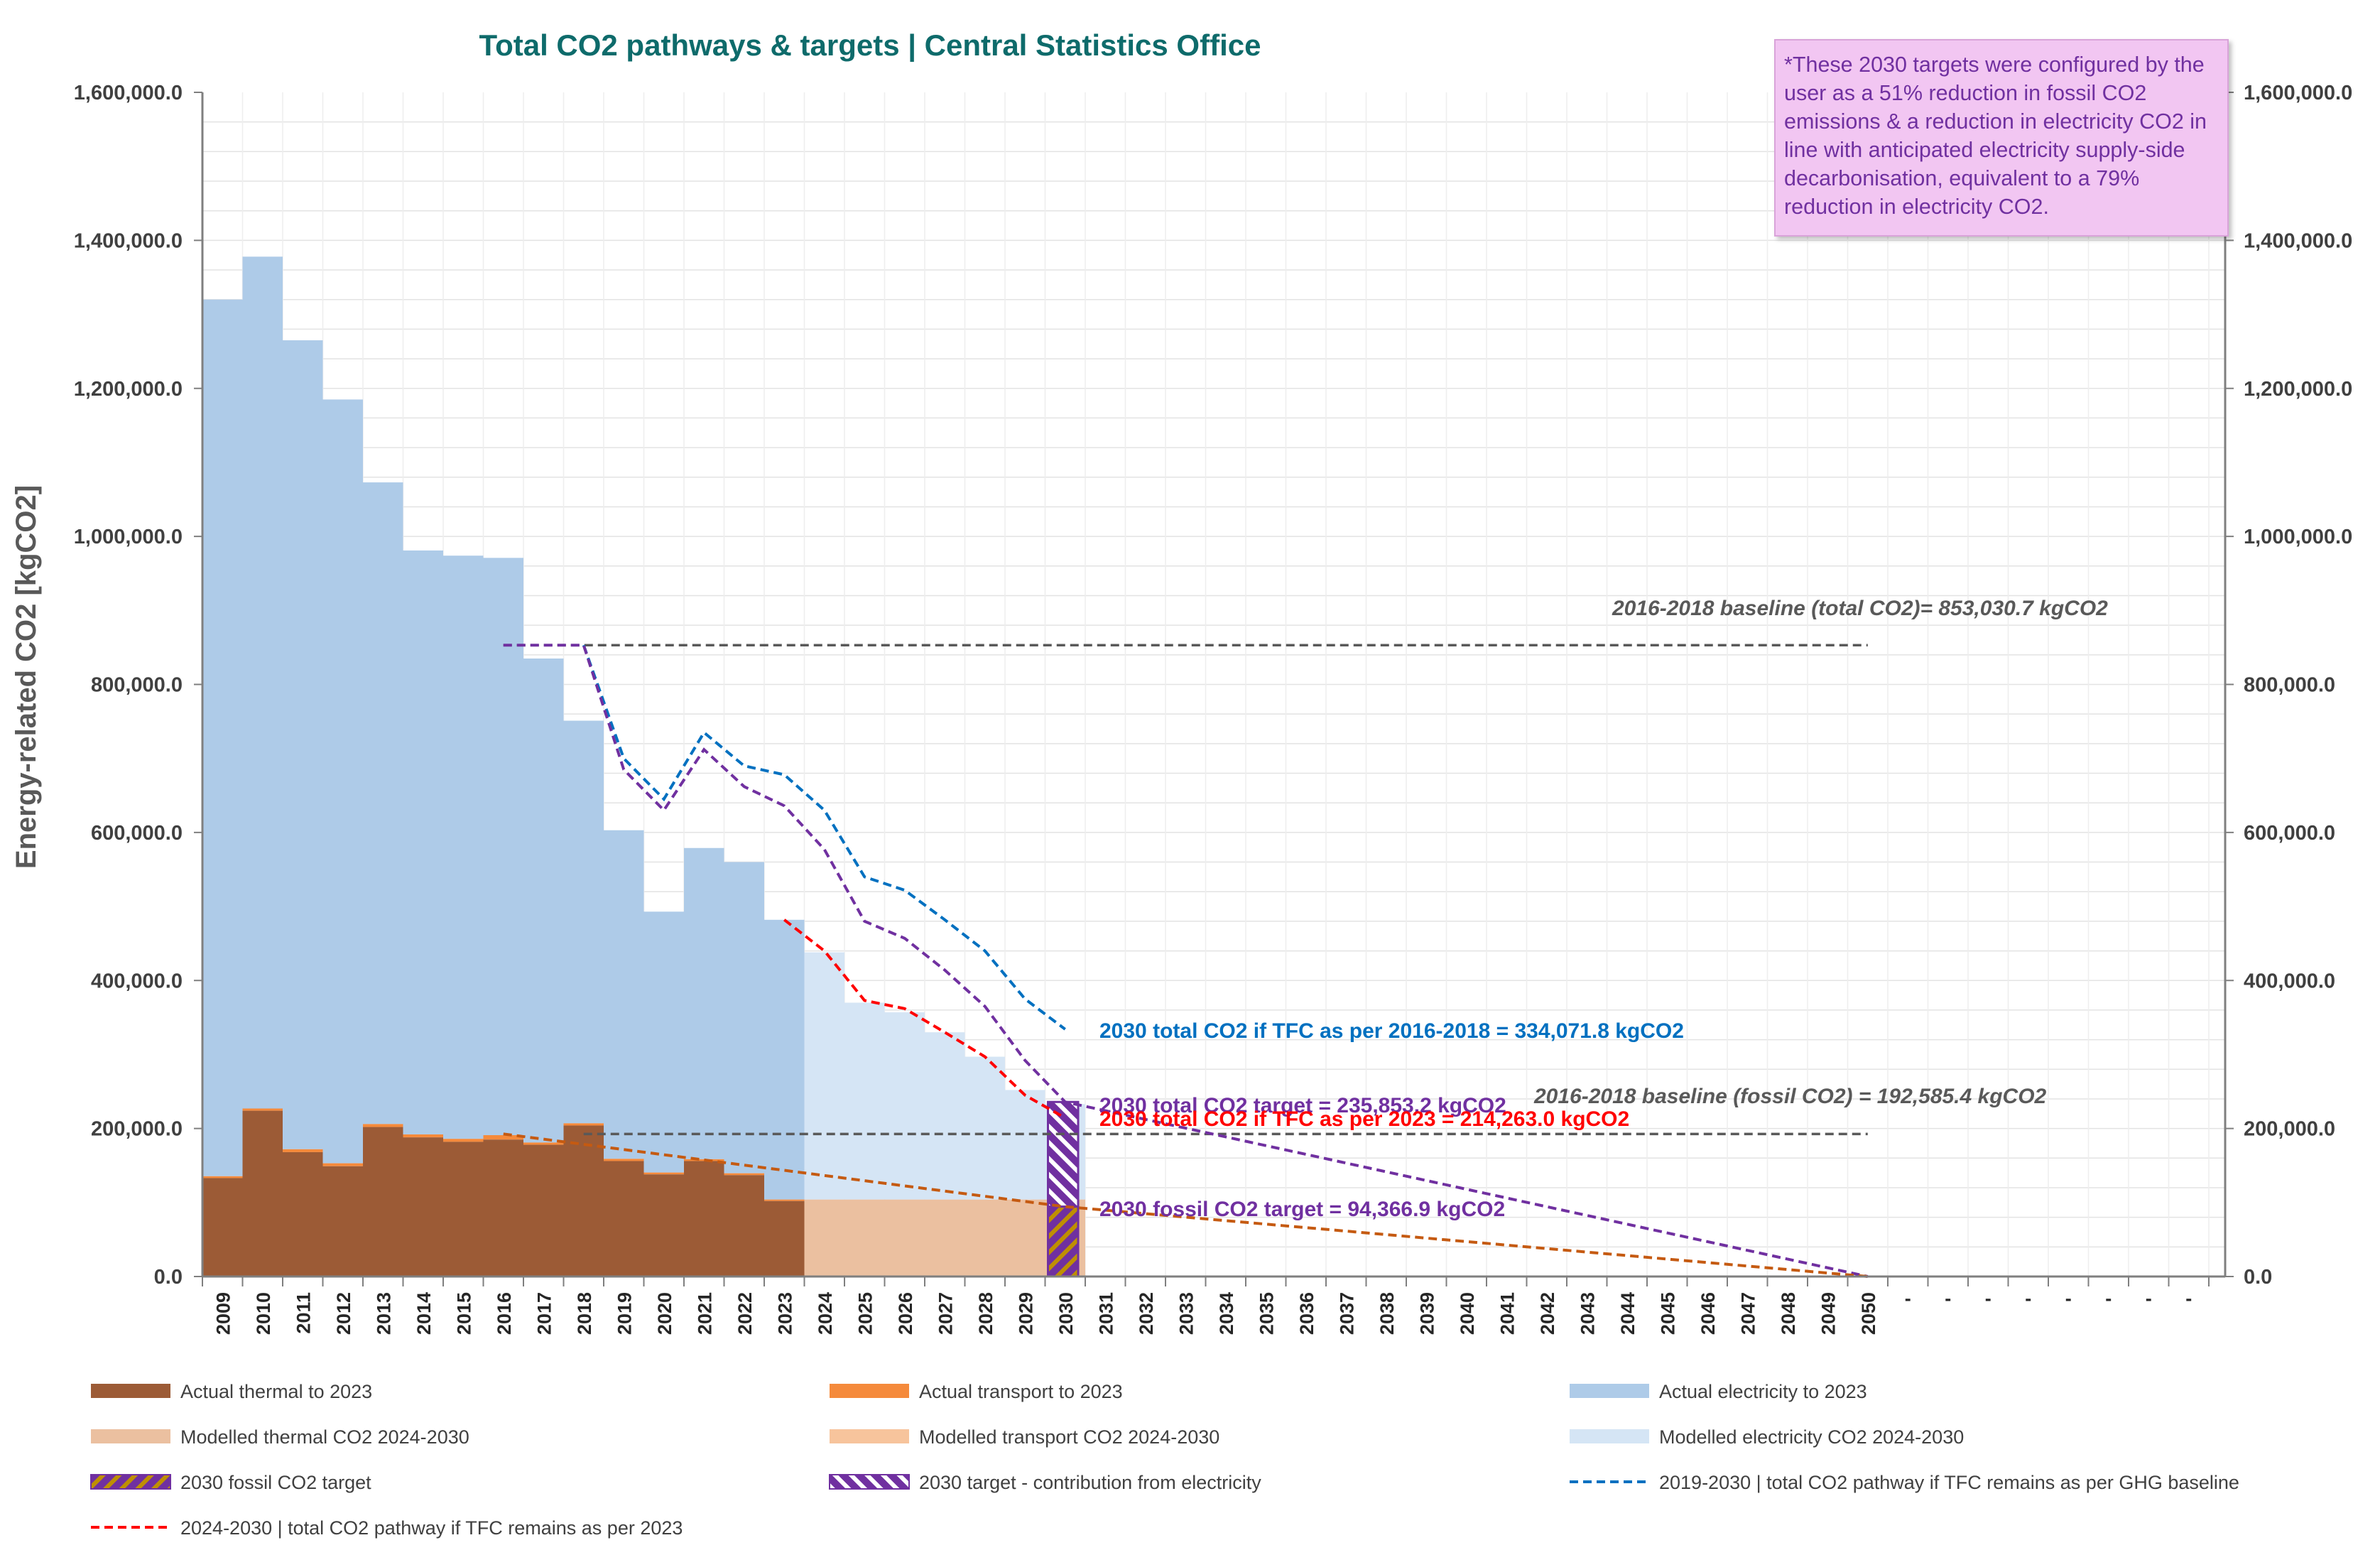 This screenshot has width=2380, height=1550. Describe the element at coordinates (1748, 1313) in the screenshot. I see `x-tick-label: 2047` at that location.